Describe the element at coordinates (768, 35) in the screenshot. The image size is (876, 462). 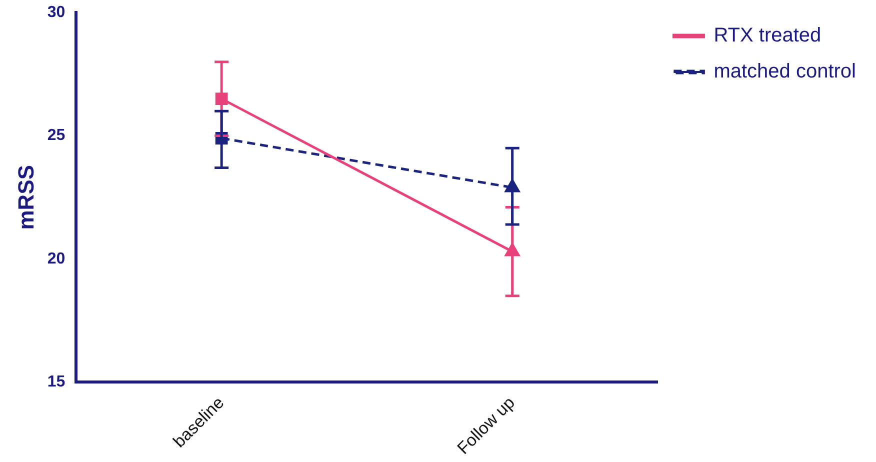
I see `legend-label: RTX treated` at that location.